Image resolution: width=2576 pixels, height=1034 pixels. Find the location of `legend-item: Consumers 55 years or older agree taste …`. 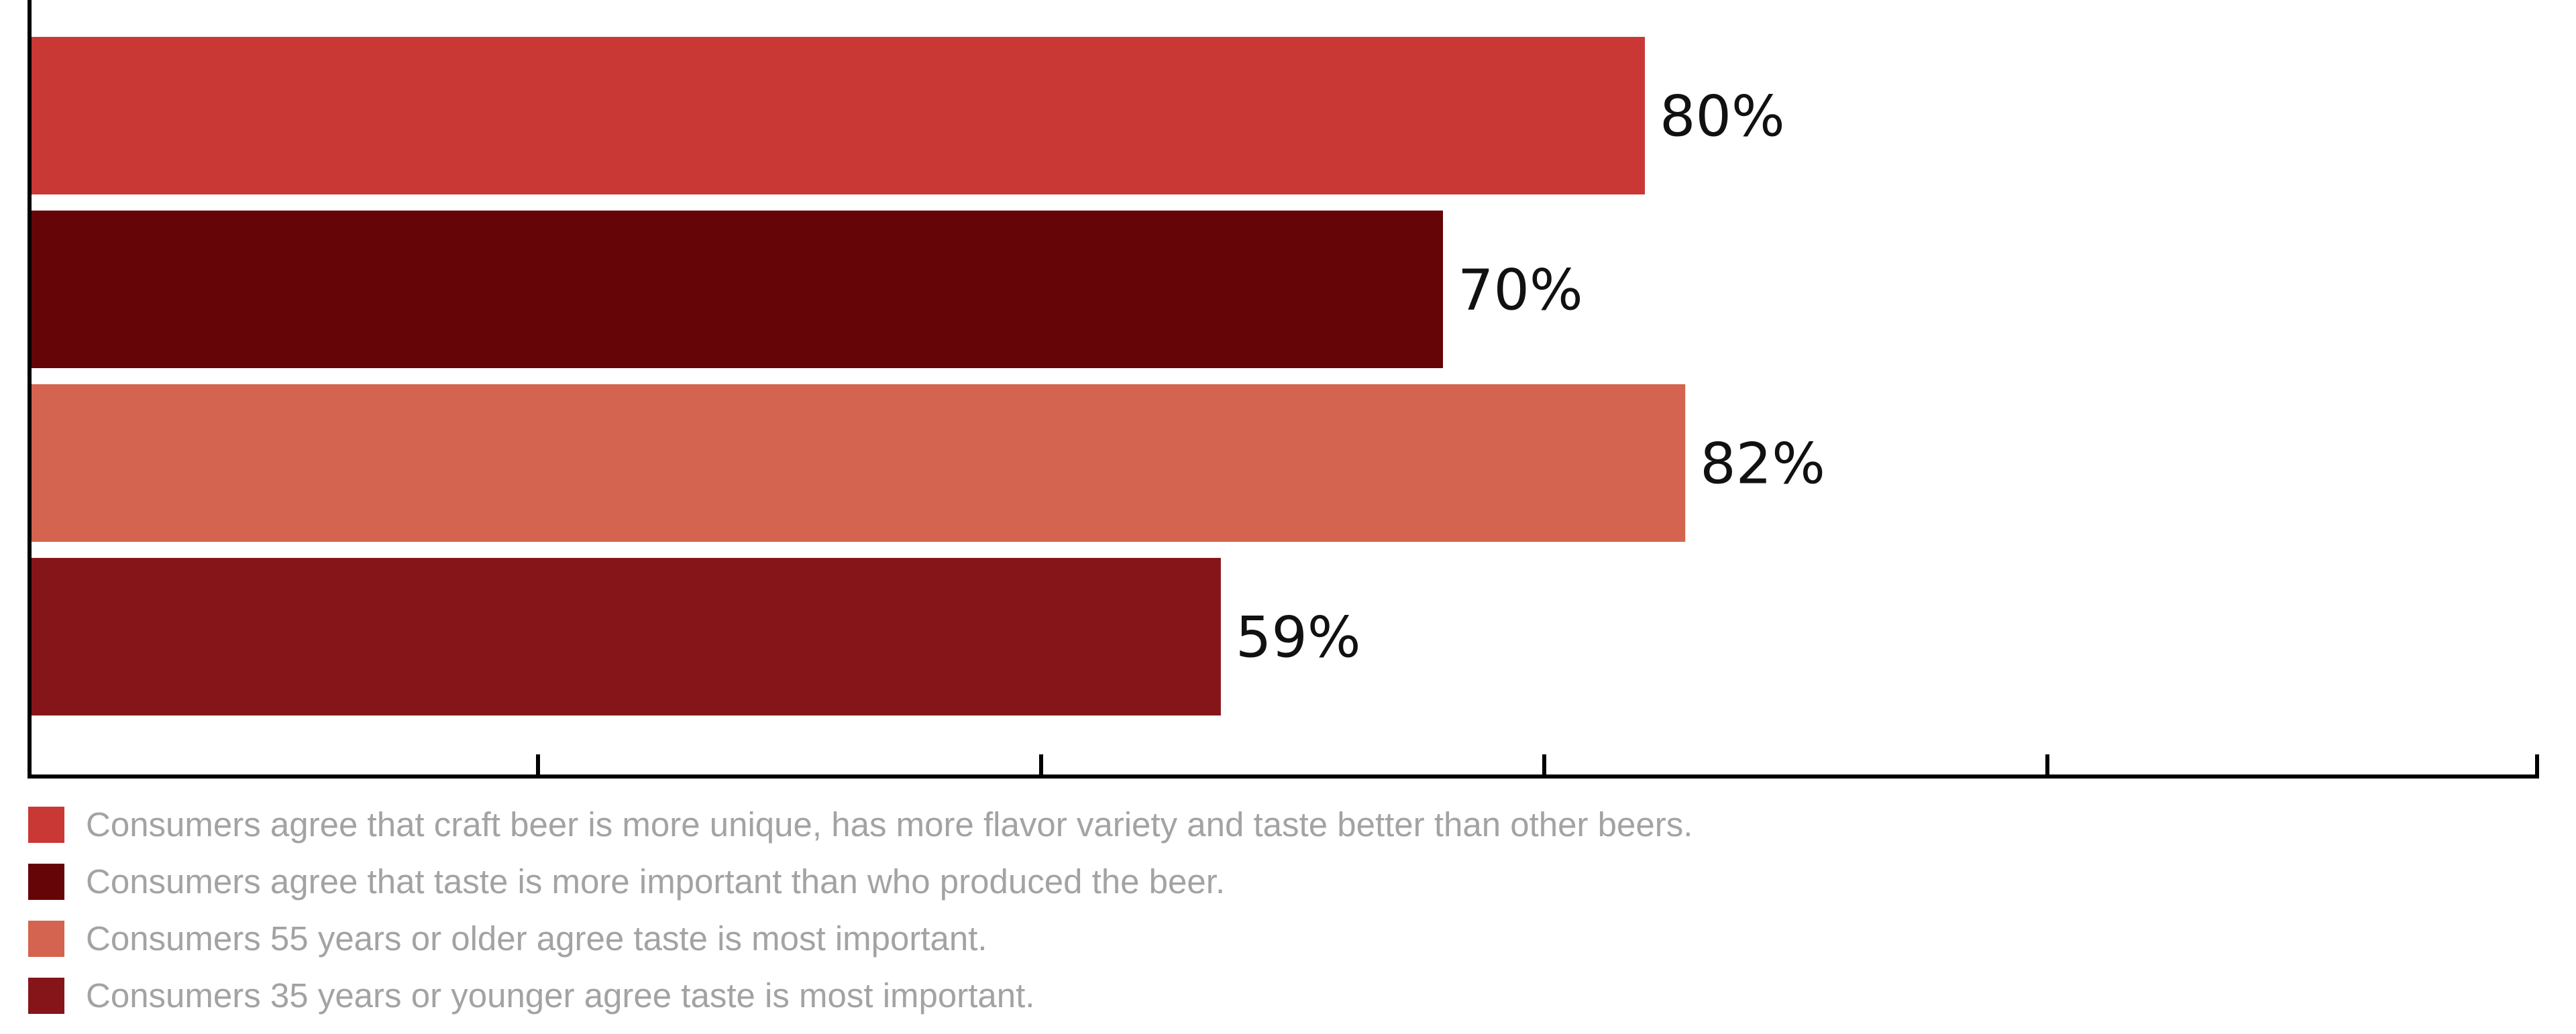

legend-item: Consumers 55 years or older agree taste … is located at coordinates (860, 939).